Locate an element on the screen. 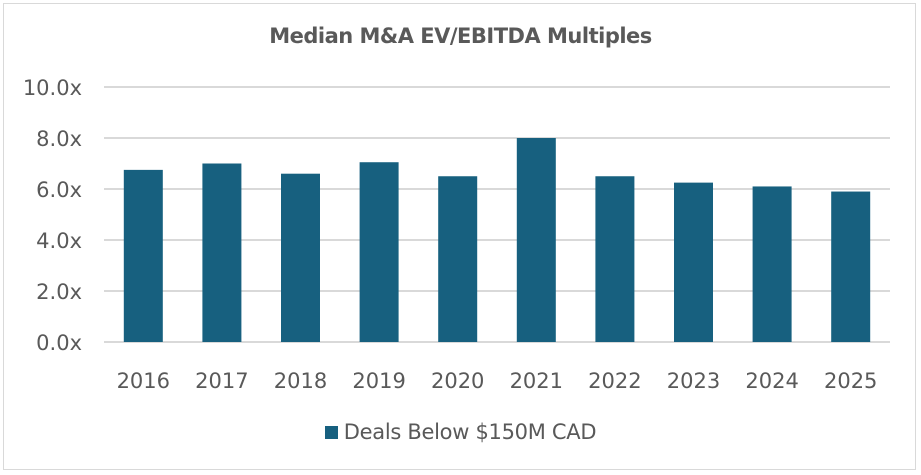 The image size is (921, 475). legend-label: Deals Below $150M CAD is located at coordinates (470, 432).